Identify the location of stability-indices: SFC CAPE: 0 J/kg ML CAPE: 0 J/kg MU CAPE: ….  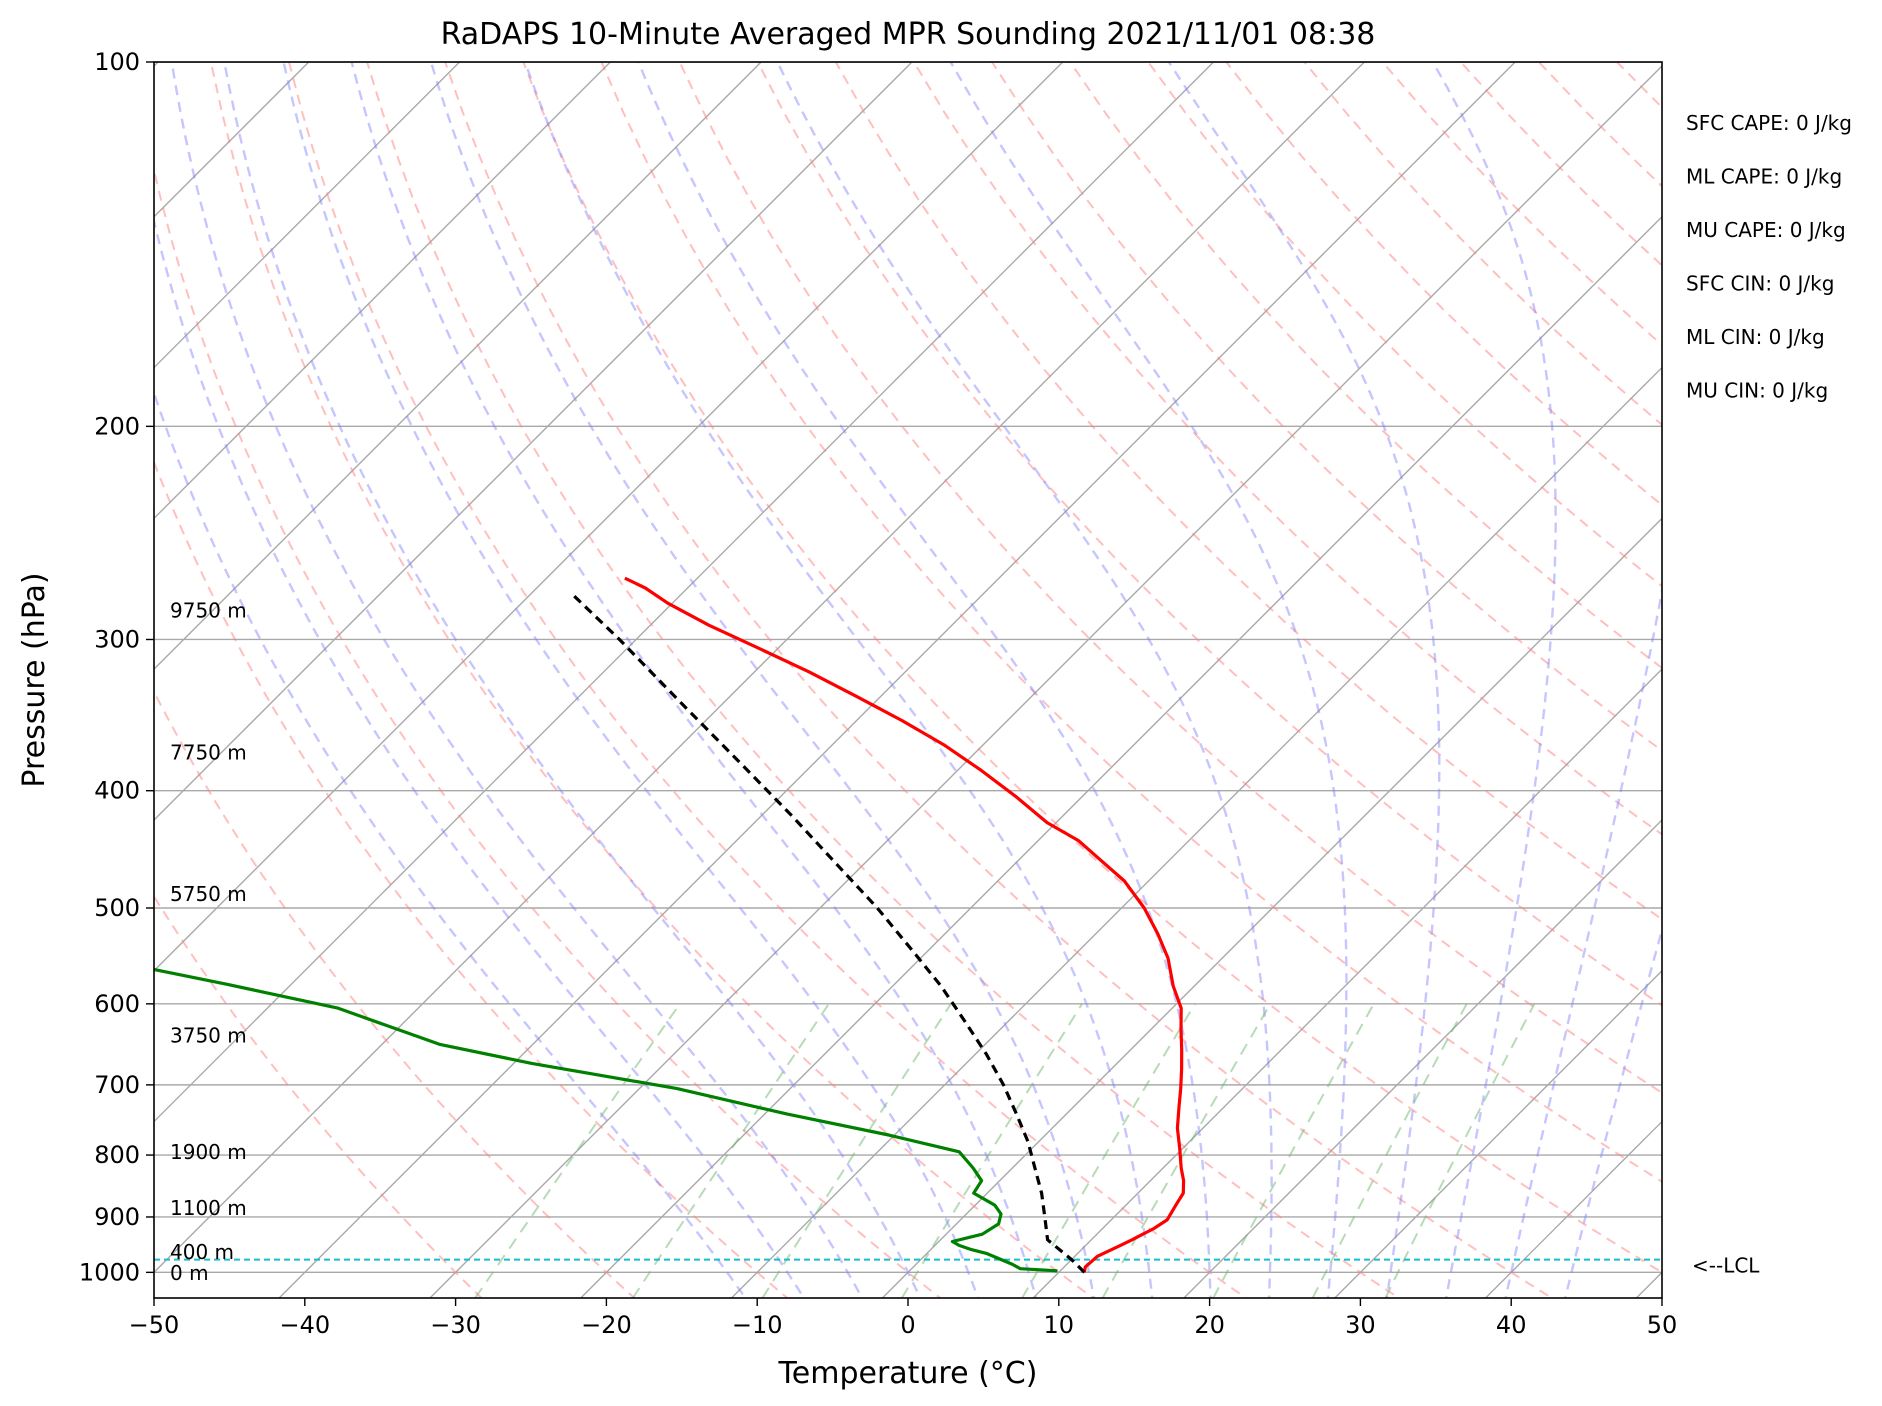
(1769, 257).